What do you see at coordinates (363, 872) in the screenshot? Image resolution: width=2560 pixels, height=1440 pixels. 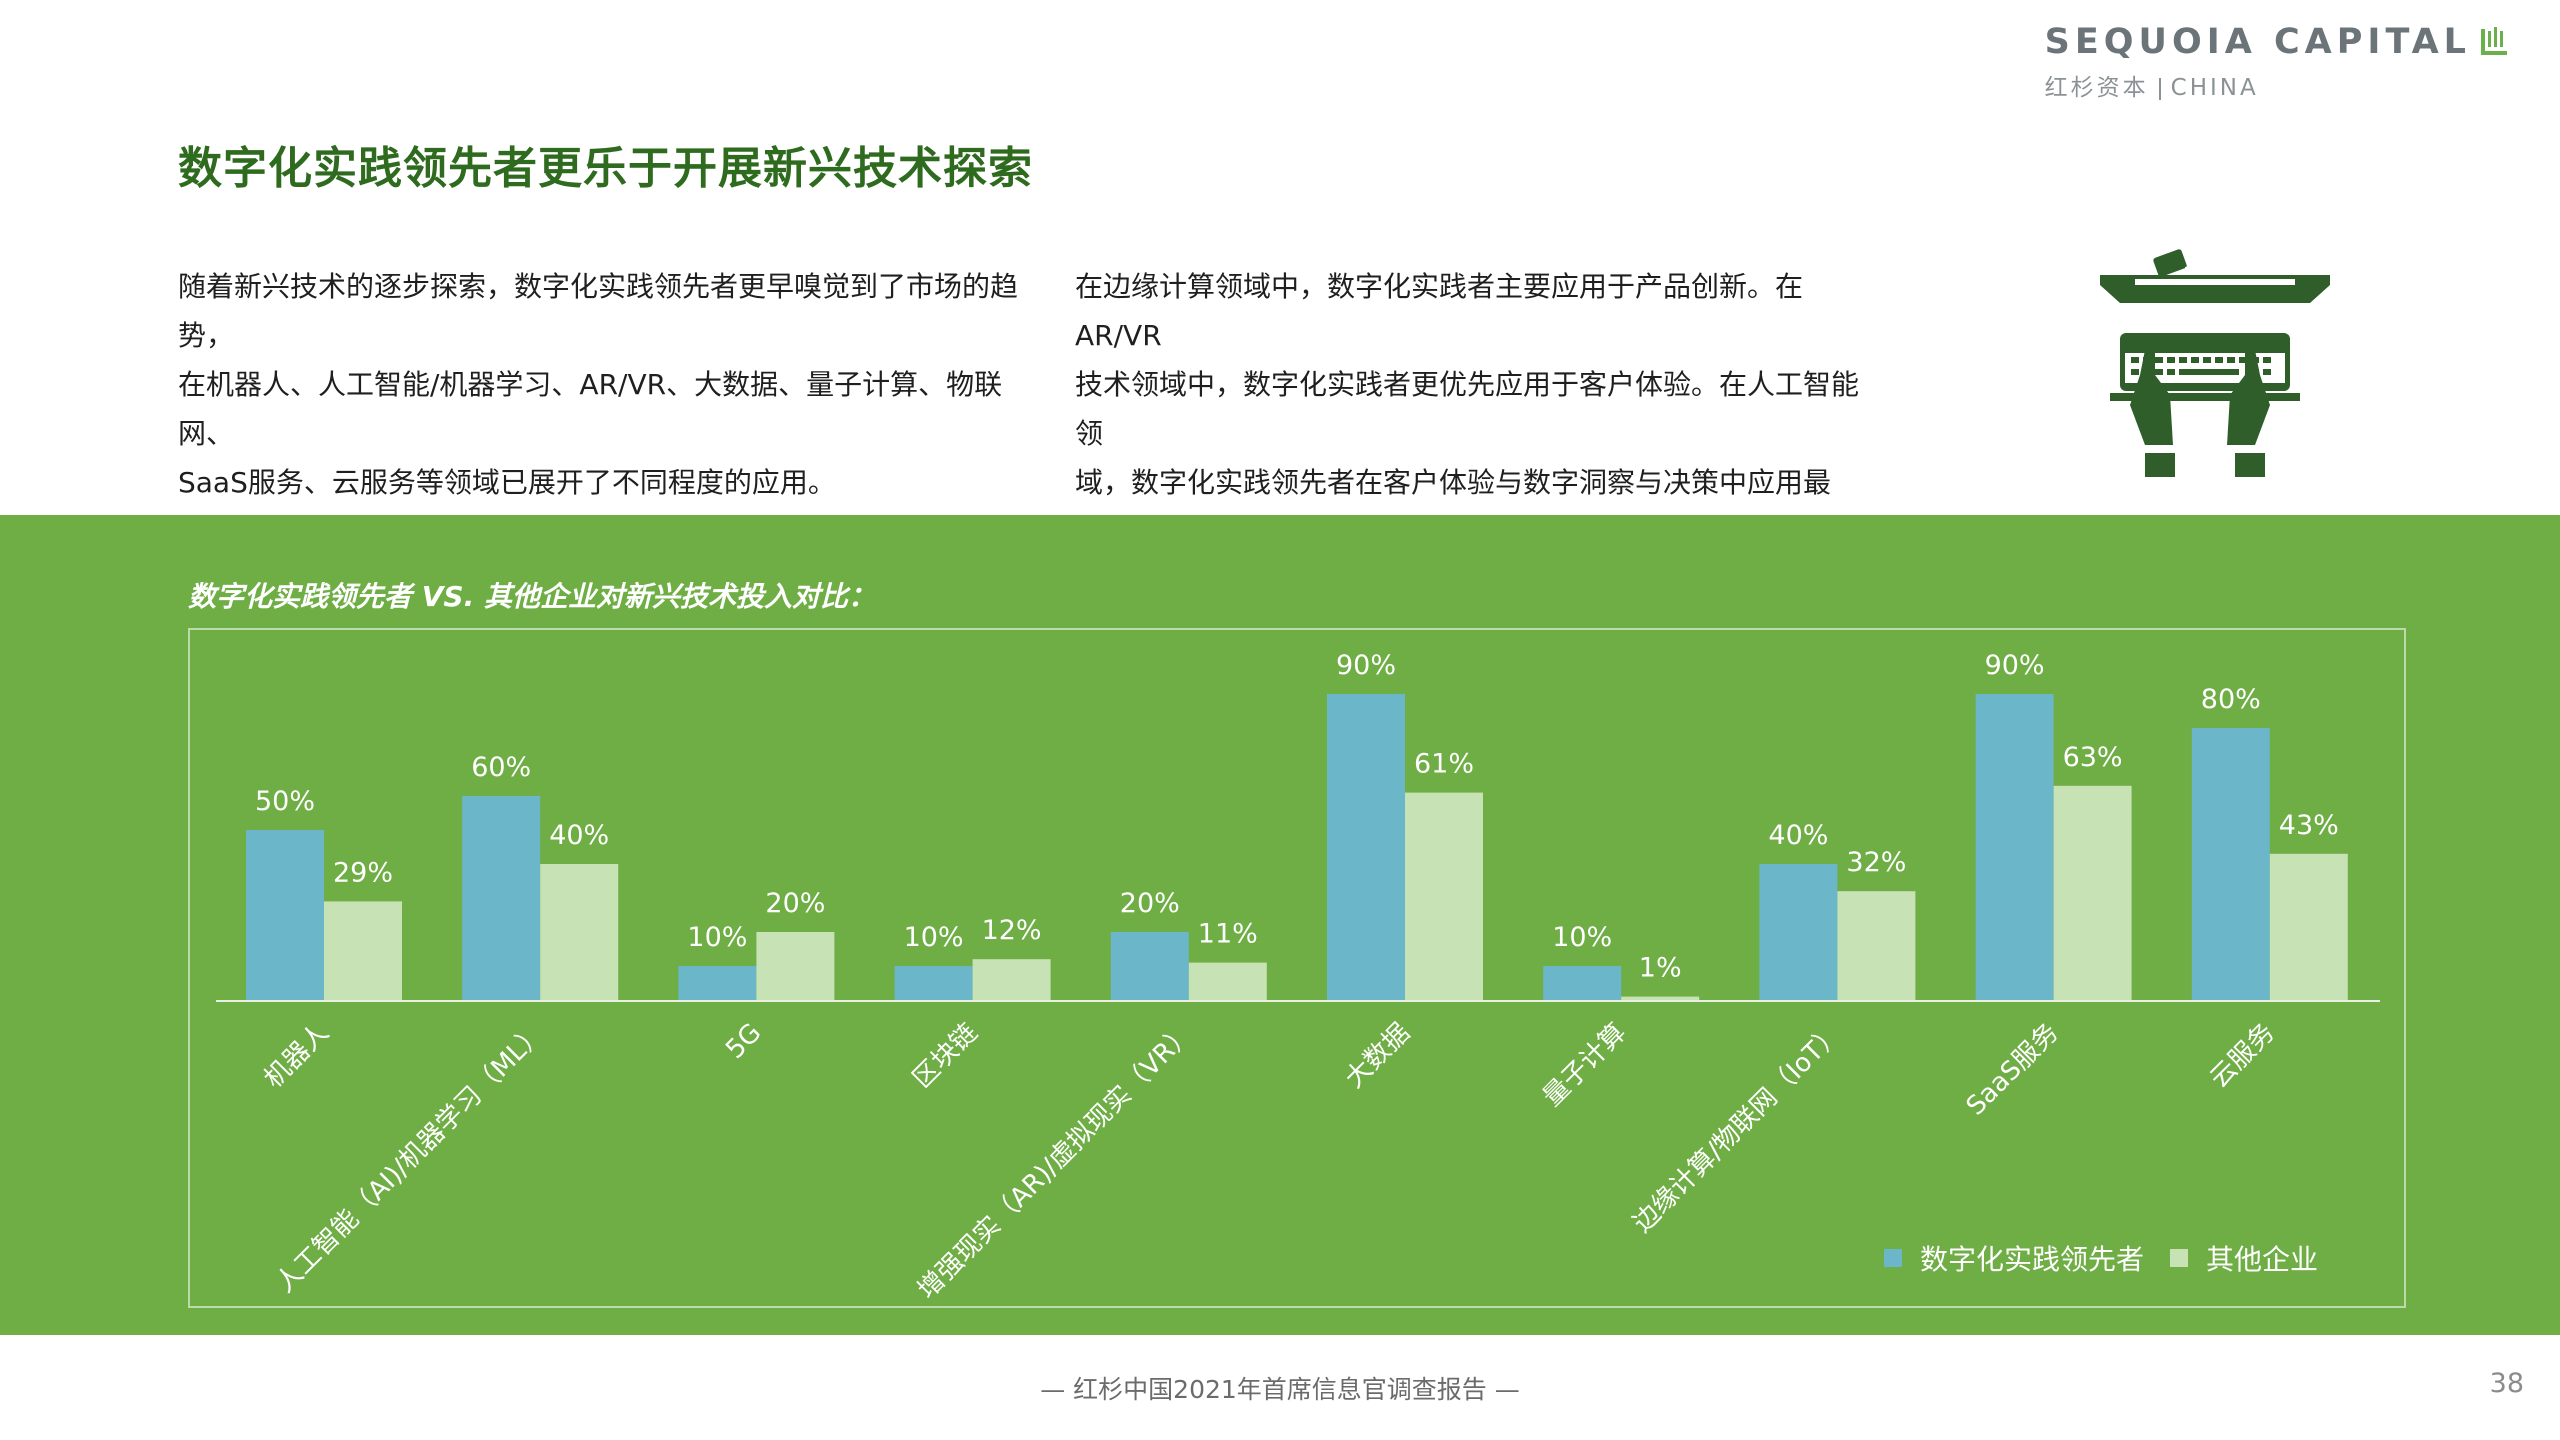 I see `data-label-series-2: 29%` at bounding box center [363, 872].